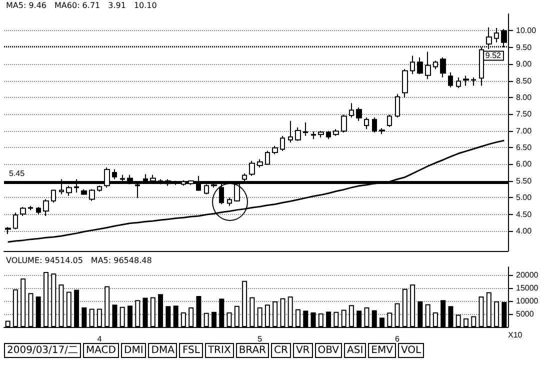  What do you see at coordinates (525, 313) in the screenshot?
I see `y-tick-label: 5000` at bounding box center [525, 313].